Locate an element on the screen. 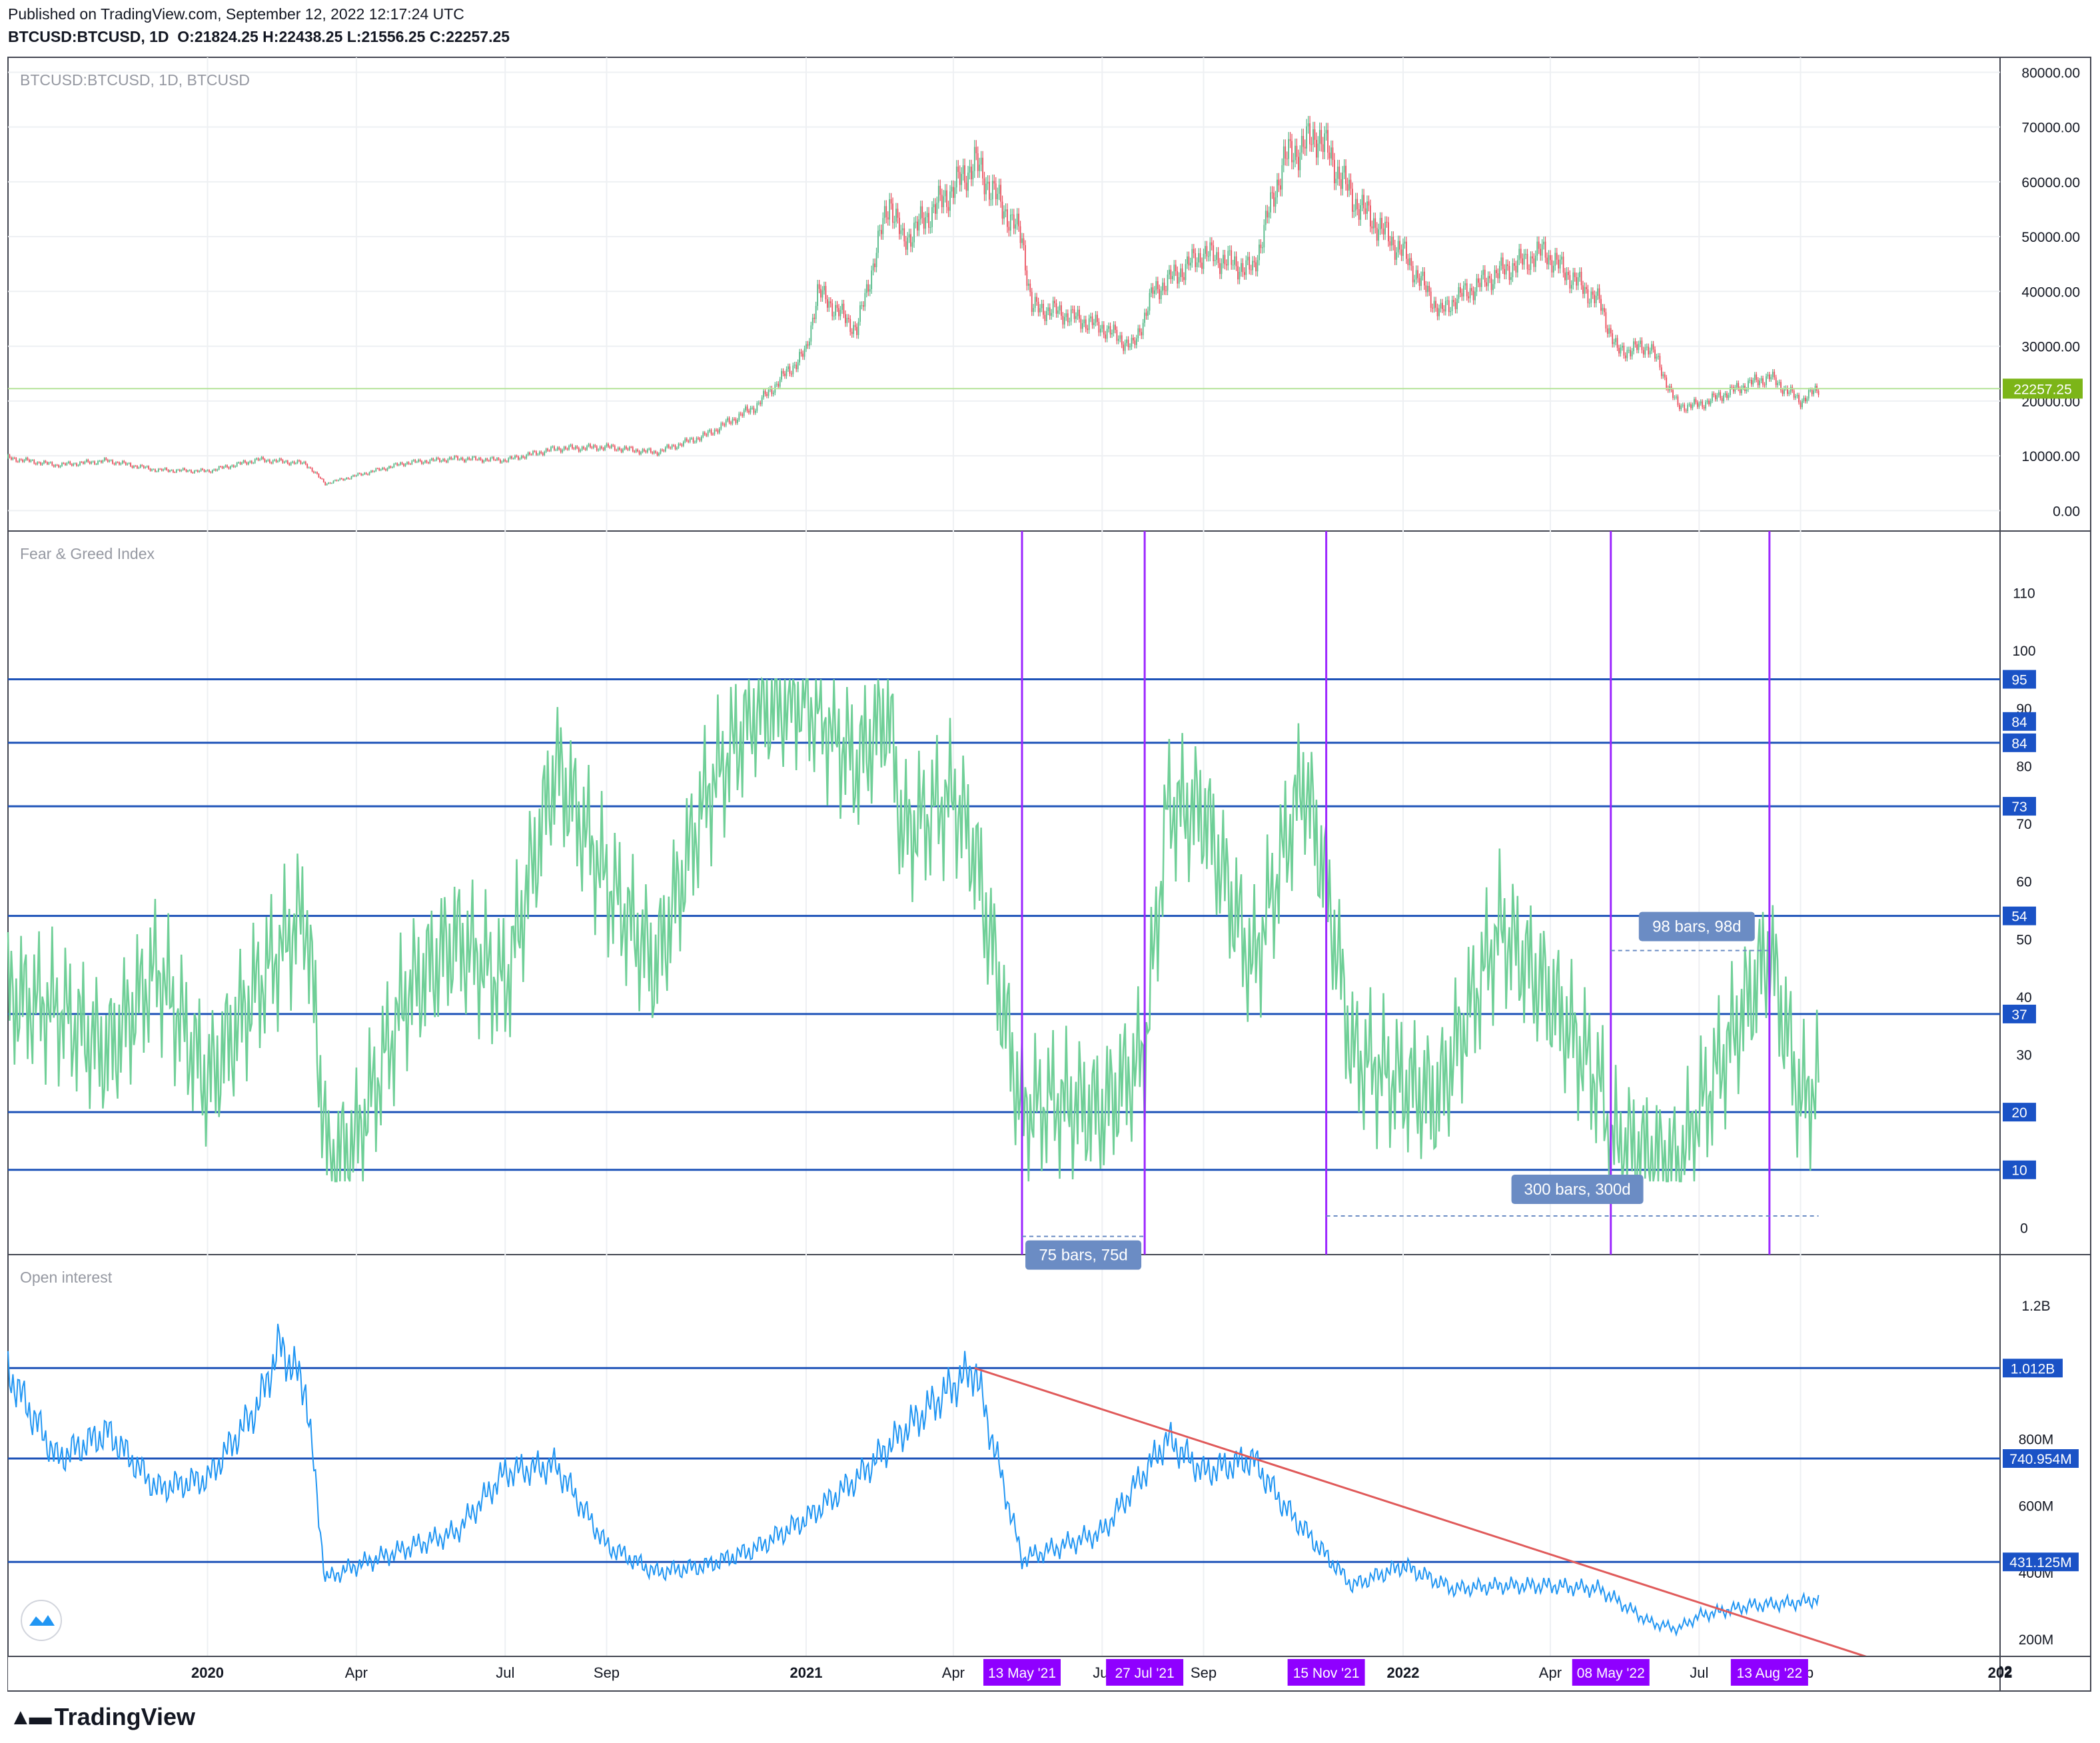  oi-tick-label: 200M is located at coordinates (2037, 1640).